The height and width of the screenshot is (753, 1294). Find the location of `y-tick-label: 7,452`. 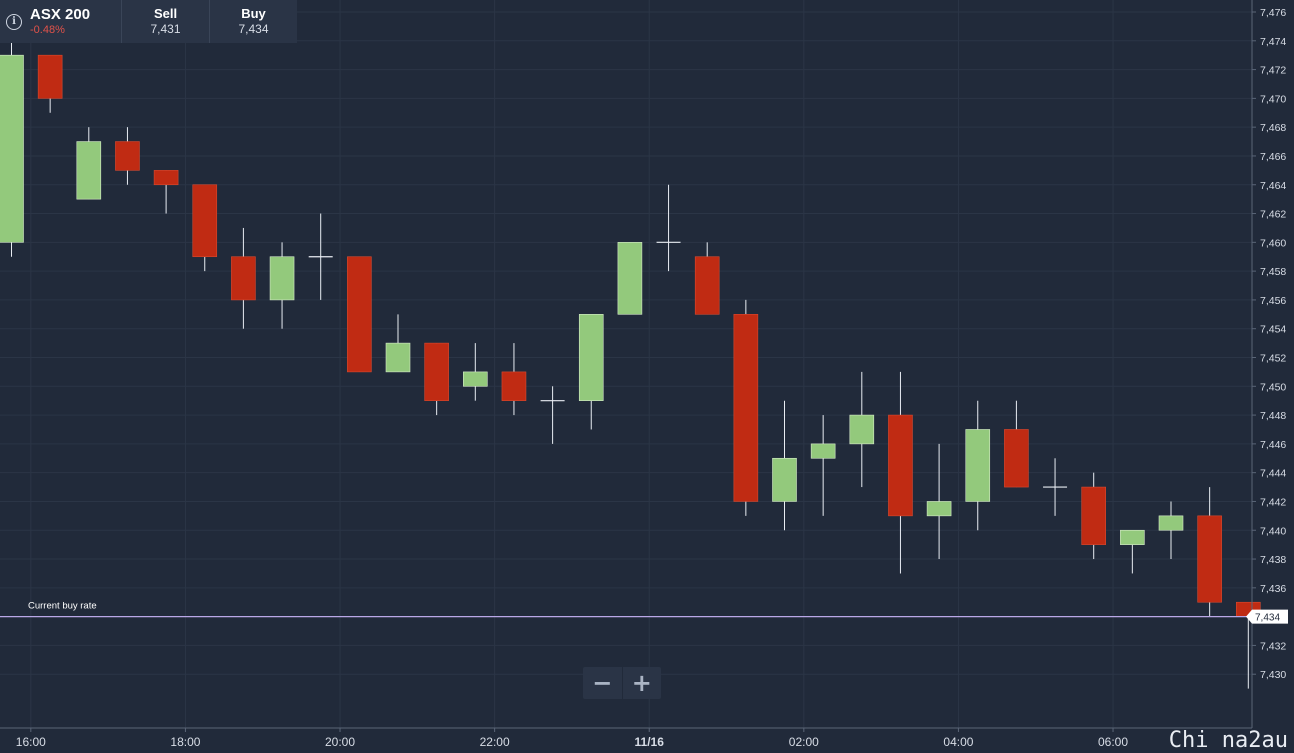

y-tick-label: 7,452 is located at coordinates (1273, 359).